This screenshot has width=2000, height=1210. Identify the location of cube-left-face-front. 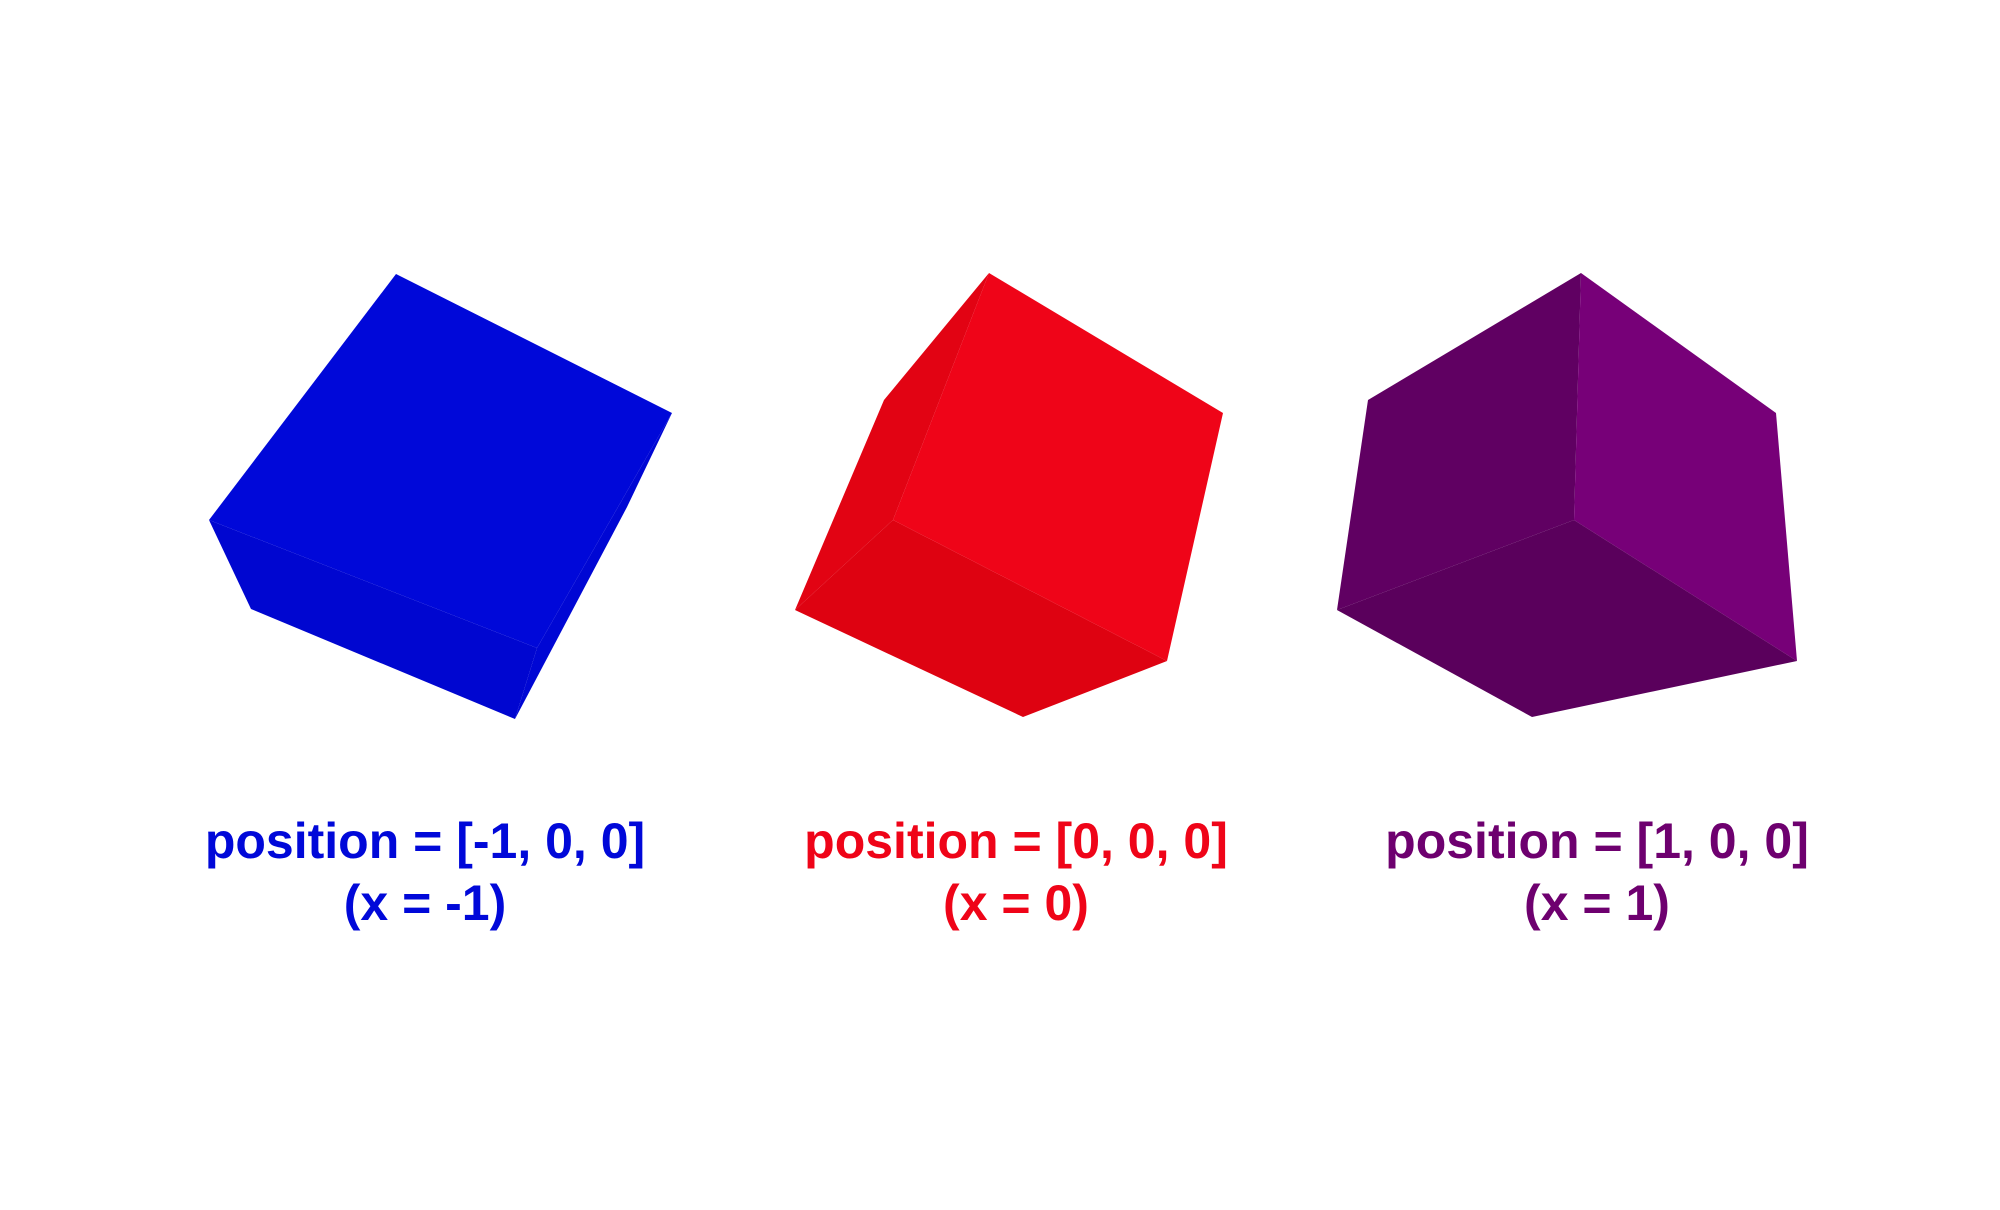
(440, 461).